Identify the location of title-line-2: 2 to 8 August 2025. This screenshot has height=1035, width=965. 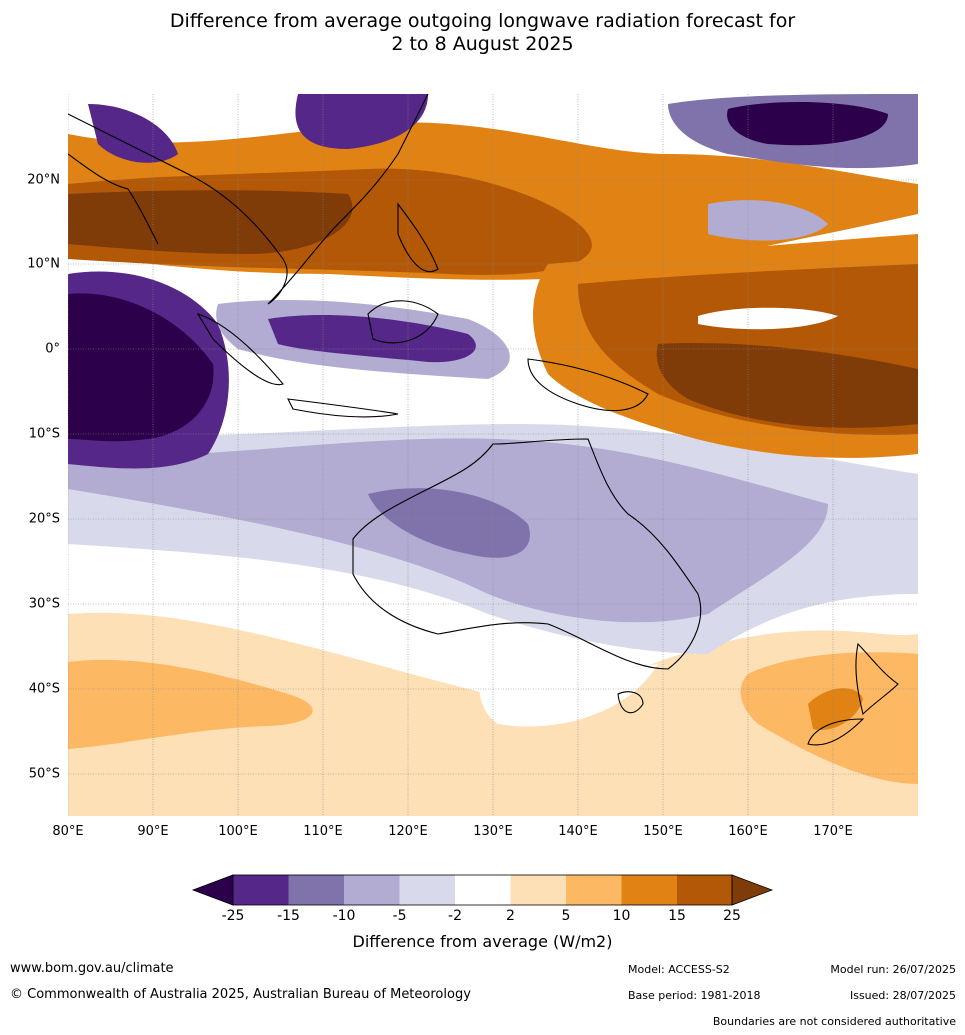
(482, 44).